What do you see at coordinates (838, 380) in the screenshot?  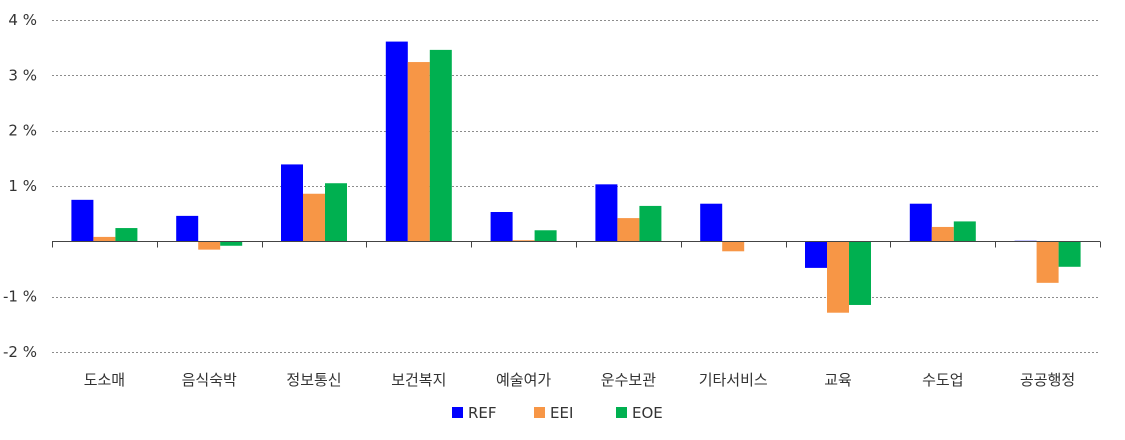 I see `x-tick-label: 교육` at bounding box center [838, 380].